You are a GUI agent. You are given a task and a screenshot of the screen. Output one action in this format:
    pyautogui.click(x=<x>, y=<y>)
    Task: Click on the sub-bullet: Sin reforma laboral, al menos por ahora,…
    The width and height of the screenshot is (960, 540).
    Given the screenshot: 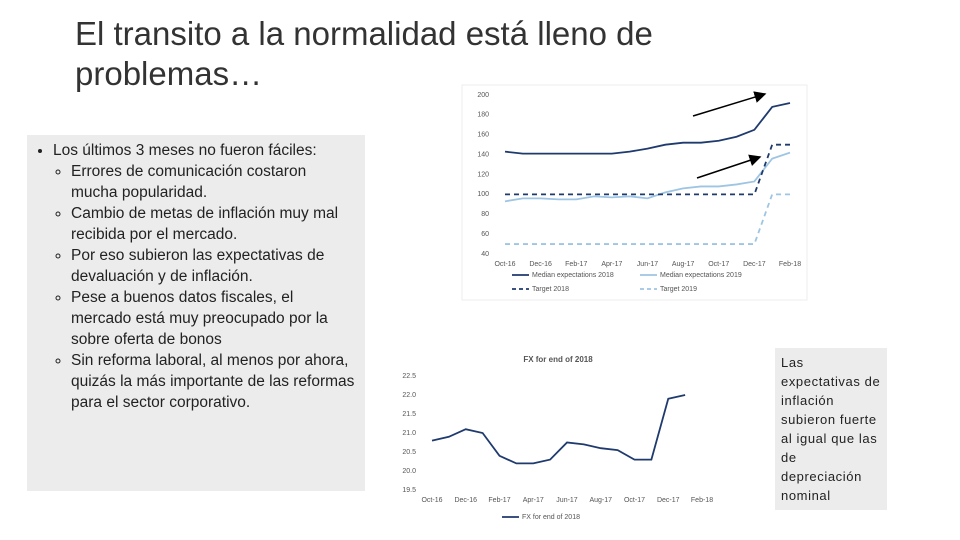 What is the action you would take?
    pyautogui.click(x=213, y=381)
    